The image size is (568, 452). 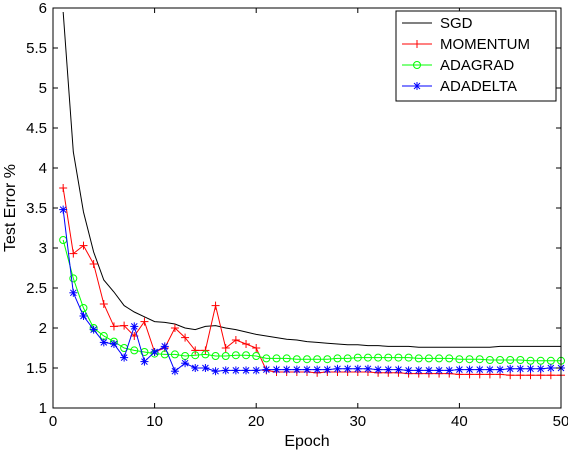 I want to click on x-tick-label: 40, so click(x=459, y=421).